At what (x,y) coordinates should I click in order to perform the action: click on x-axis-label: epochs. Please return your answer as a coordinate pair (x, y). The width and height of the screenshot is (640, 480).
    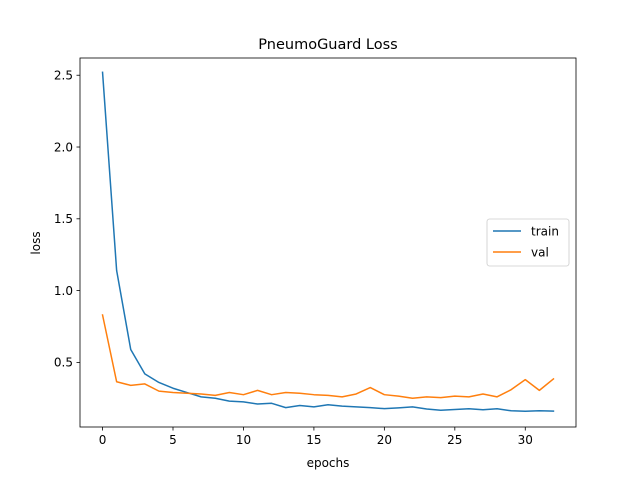
    Looking at the image, I should click on (328, 463).